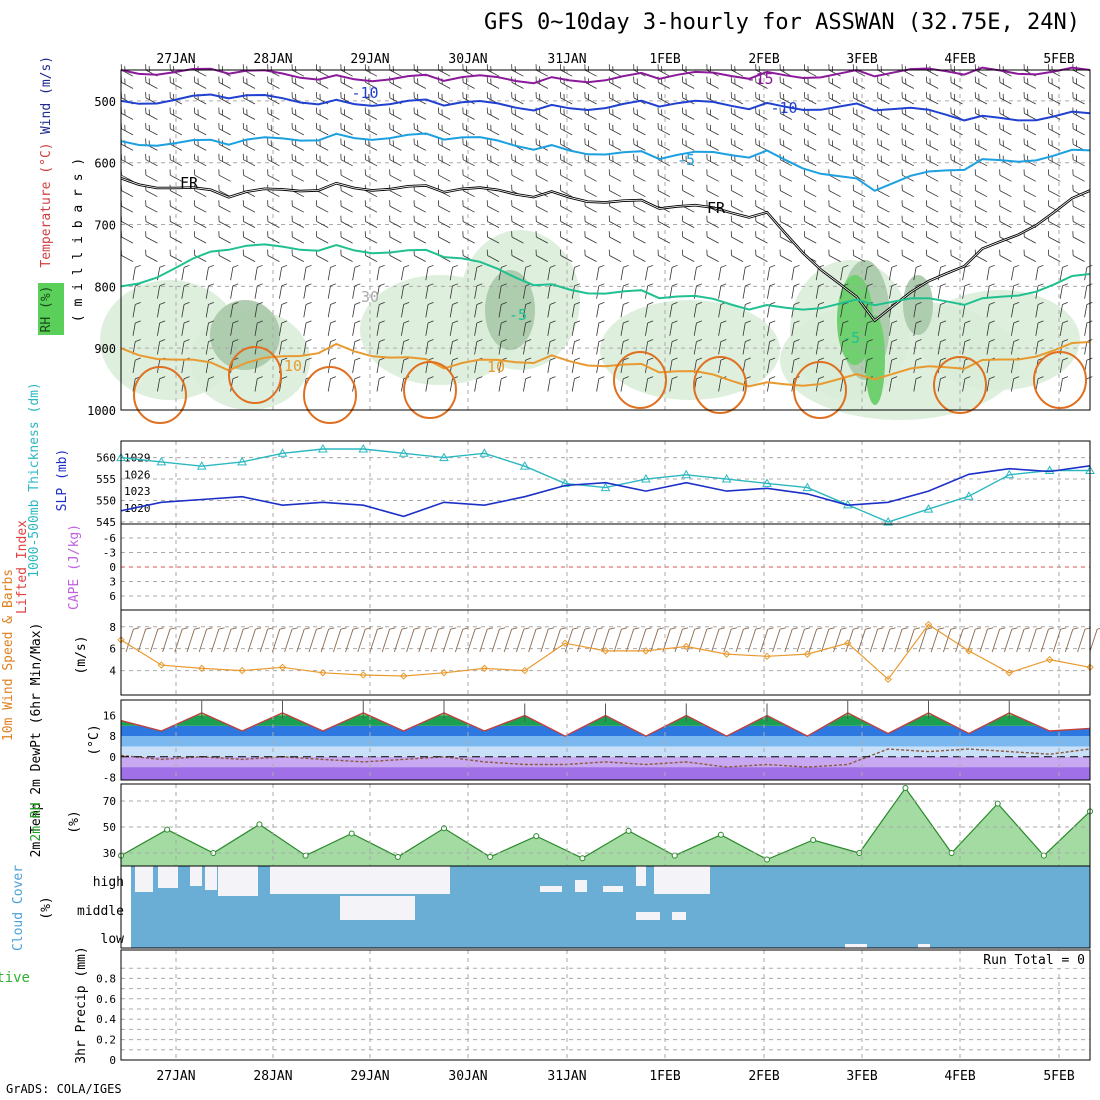 Image resolution: width=1100 pixels, height=1100 pixels. What do you see at coordinates (510, 310) in the screenshot?
I see `rh-shade-core` at bounding box center [510, 310].